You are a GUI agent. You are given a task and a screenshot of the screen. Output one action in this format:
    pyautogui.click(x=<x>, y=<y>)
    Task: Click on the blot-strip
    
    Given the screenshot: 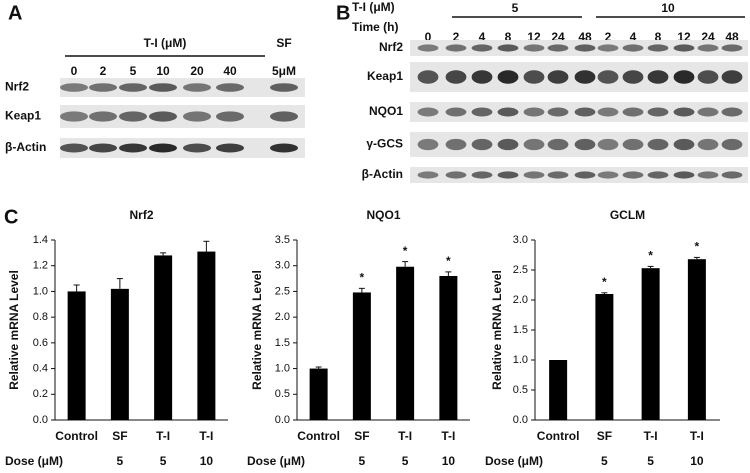 What is the action you would take?
    pyautogui.click(x=182, y=116)
    